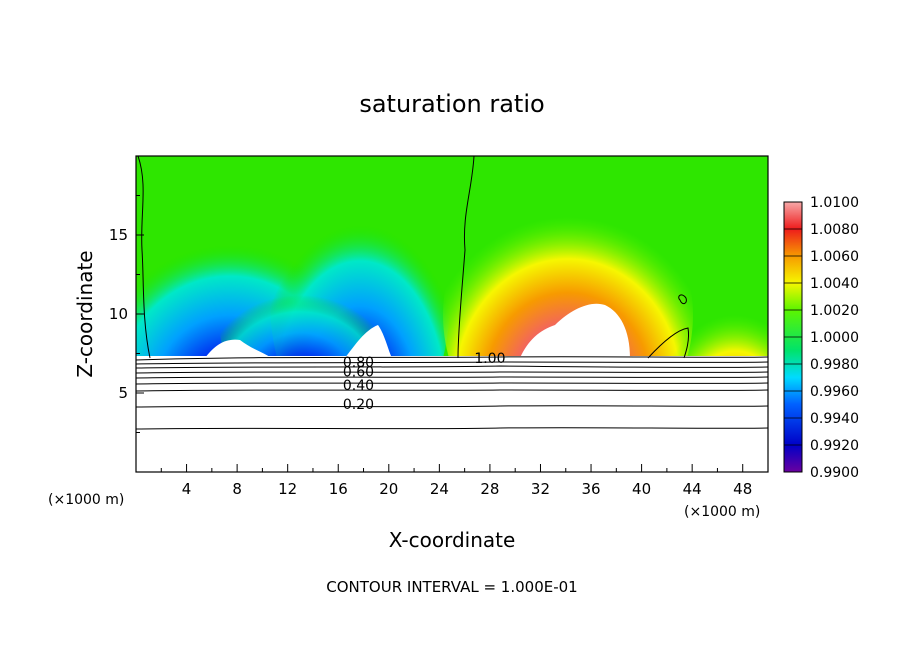 The height and width of the screenshot is (654, 904). I want to click on x-tick-label: 36, so click(590, 489).